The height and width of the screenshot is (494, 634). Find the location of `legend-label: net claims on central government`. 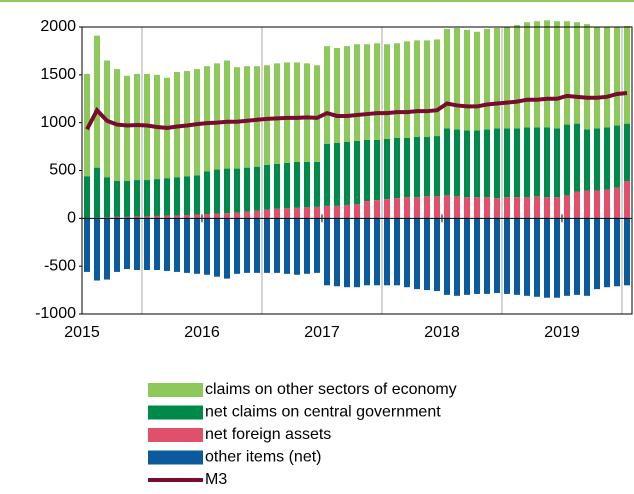

legend-label: net claims on central government is located at coordinates (323, 412).